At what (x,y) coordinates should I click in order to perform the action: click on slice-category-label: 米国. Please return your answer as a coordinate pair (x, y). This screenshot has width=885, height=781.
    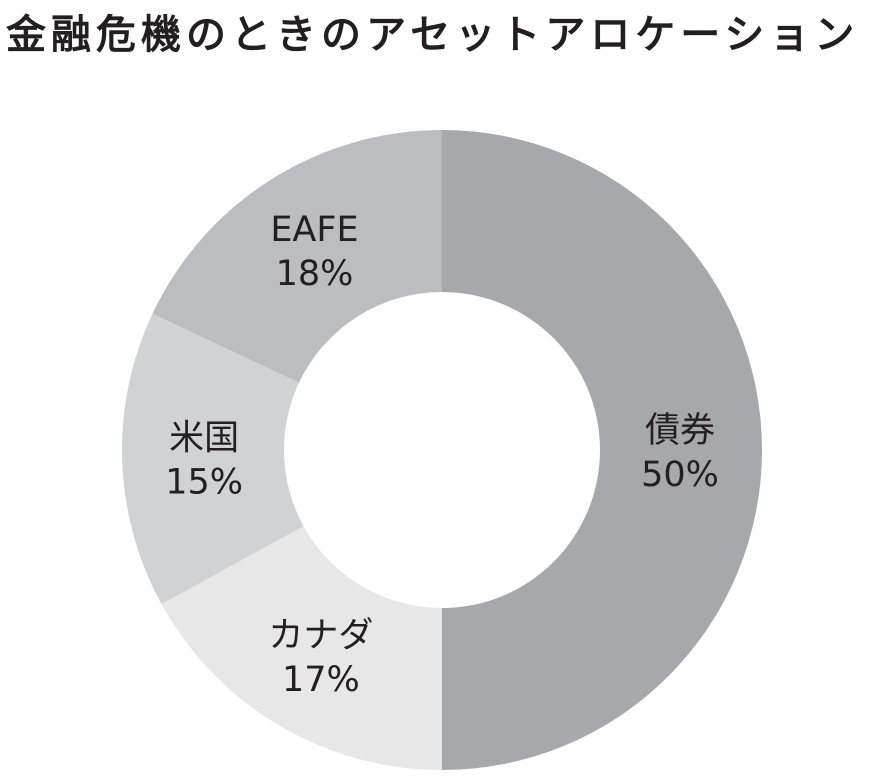
    Looking at the image, I should click on (204, 438).